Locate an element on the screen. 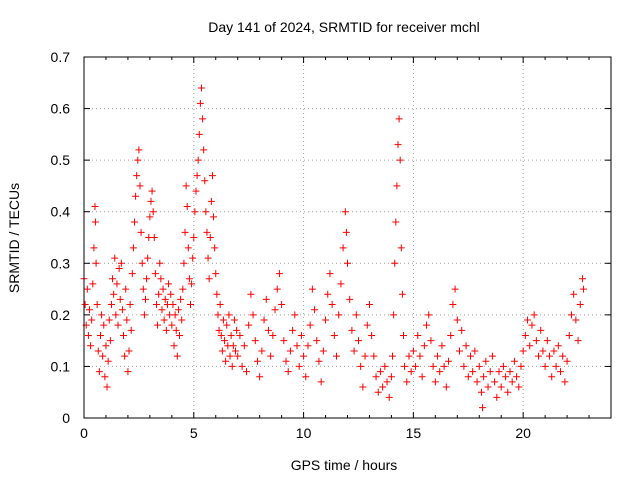  y-tick-label: 0.7 is located at coordinates (61, 57).